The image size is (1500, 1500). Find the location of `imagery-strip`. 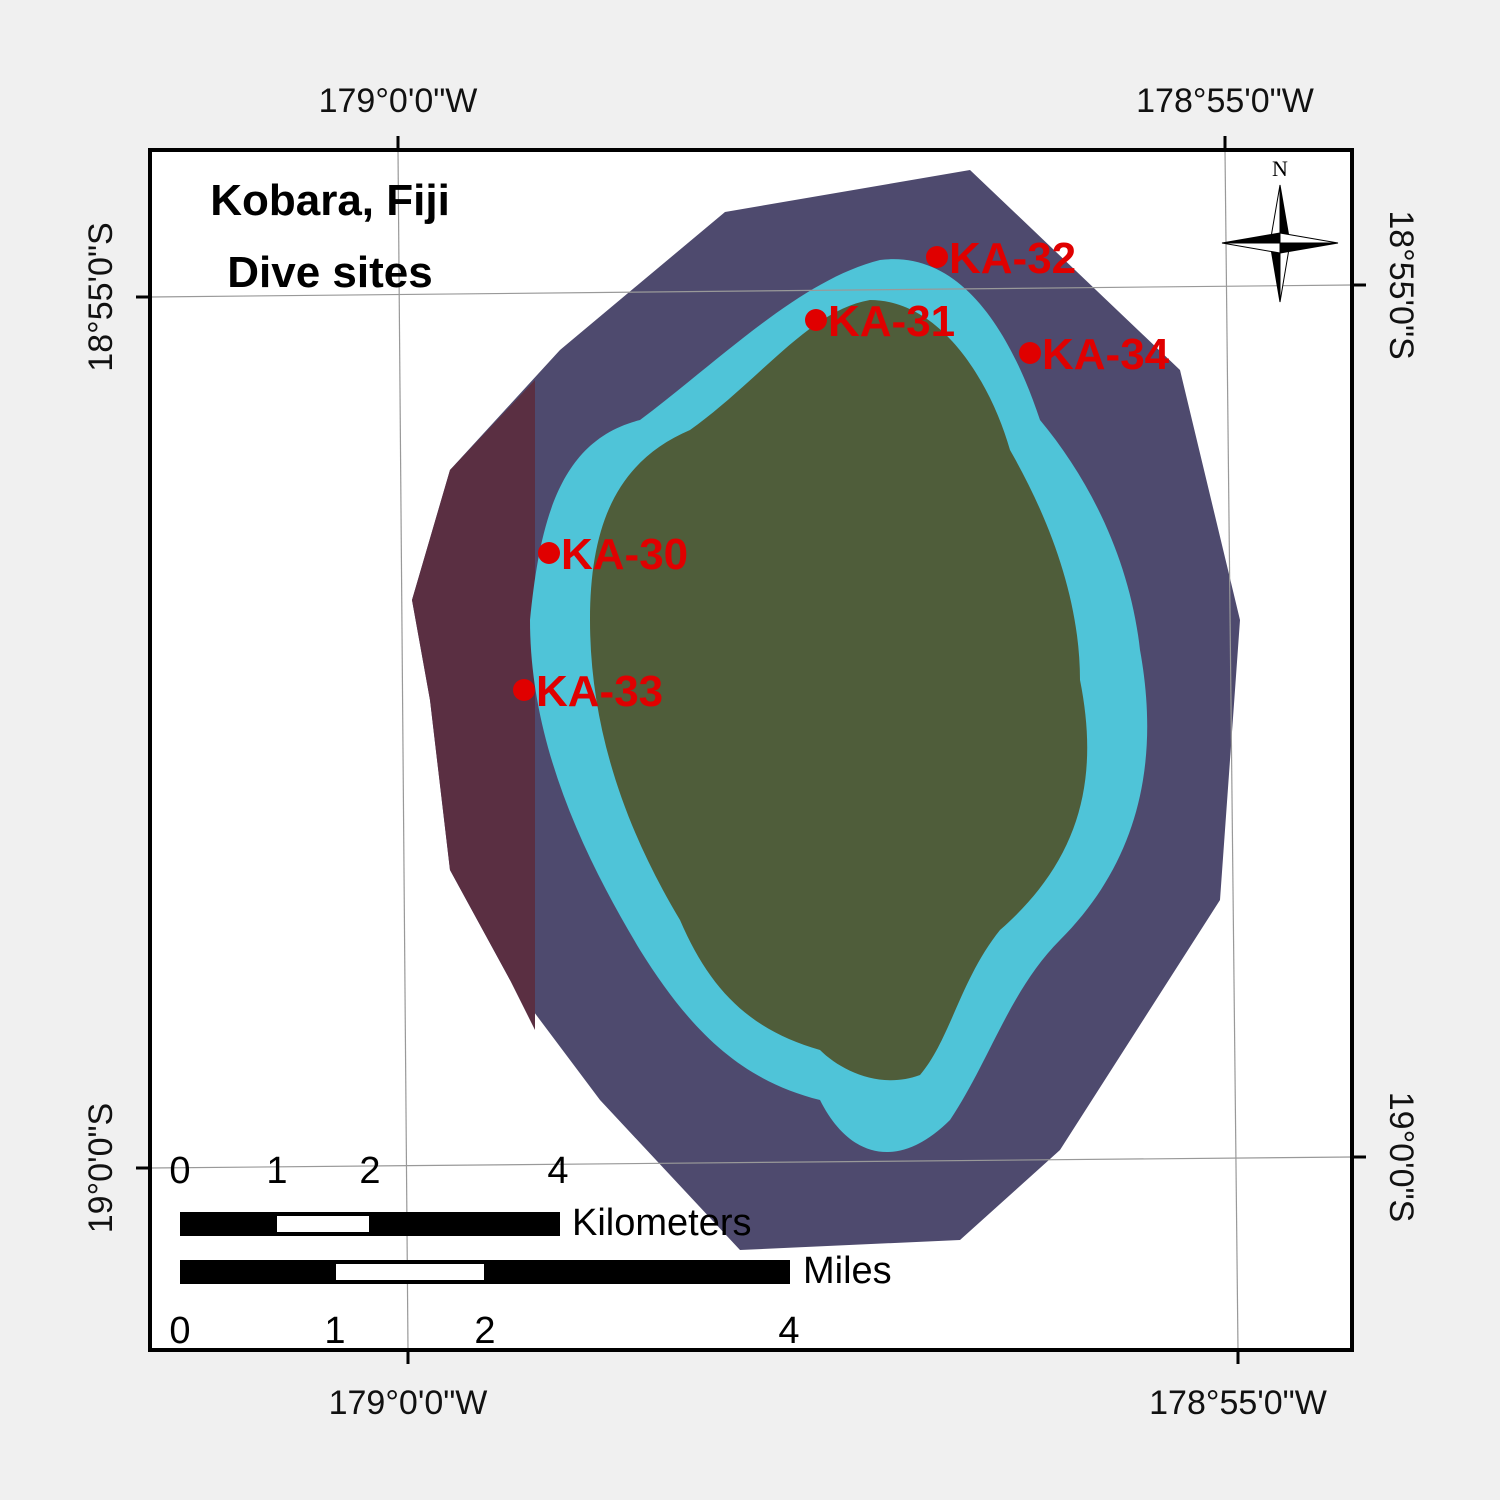

imagery-strip is located at coordinates (473, 705).